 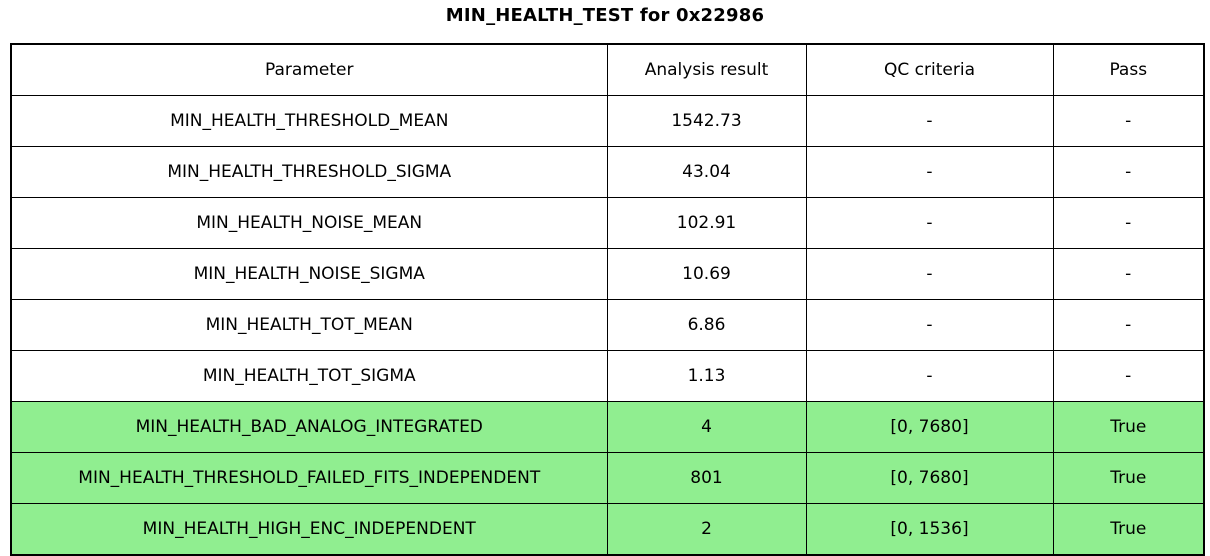 I want to click on table-row: MIN_HEALTH_THRESHOLD_SIGMA 43.04 - -, so click(x=607, y=172).